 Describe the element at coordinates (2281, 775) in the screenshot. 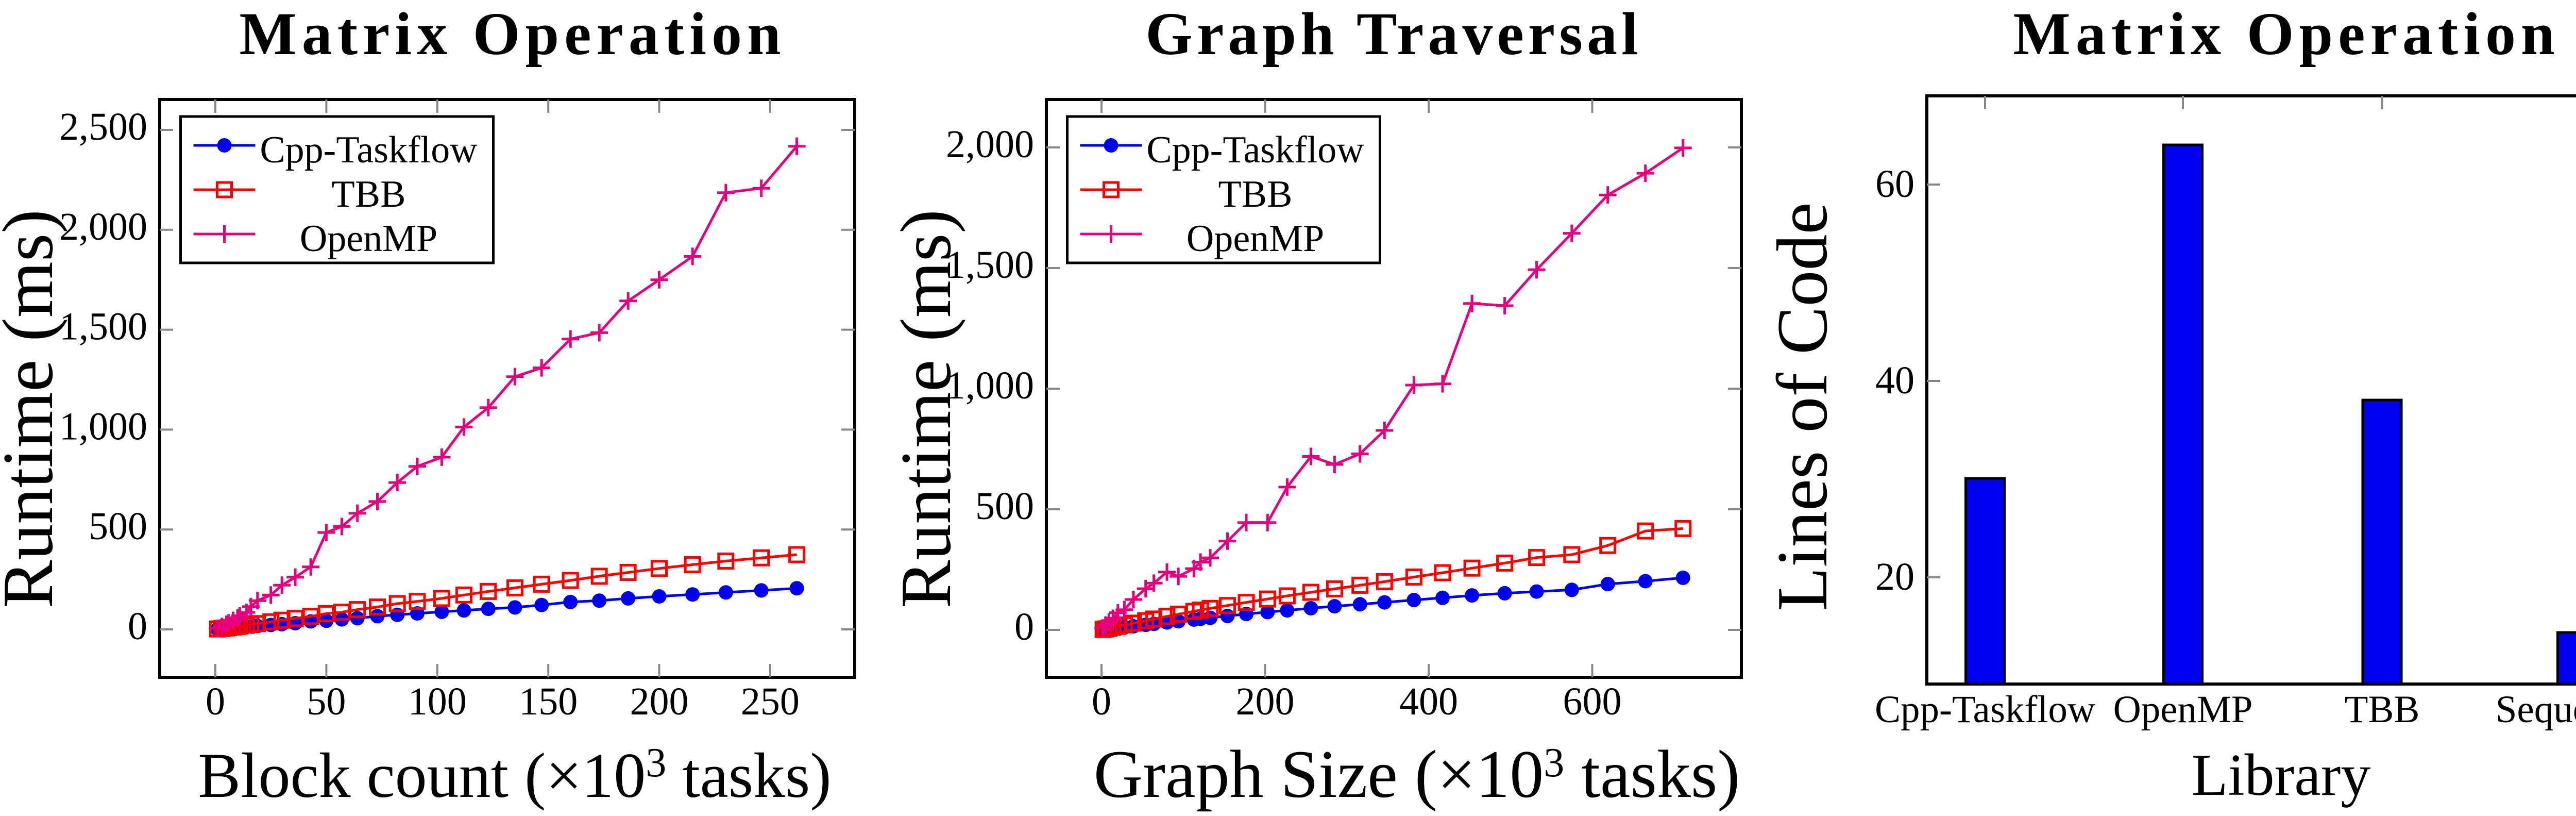

I see `svg-text: Library` at that location.